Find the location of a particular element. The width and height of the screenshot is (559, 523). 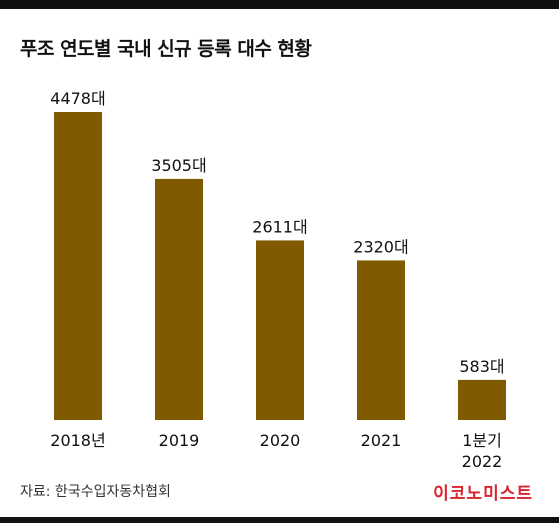

value-label-0: 4478대 is located at coordinates (77, 98).